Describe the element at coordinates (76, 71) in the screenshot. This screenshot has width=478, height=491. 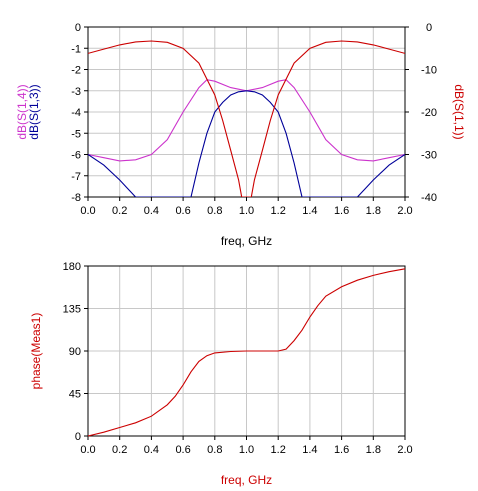
I see `y-left-tick-label: -2` at that location.